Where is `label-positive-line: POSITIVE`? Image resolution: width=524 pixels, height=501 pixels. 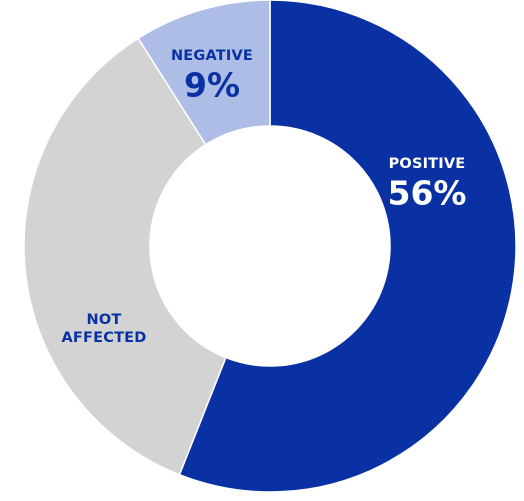 label-positive-line: POSITIVE is located at coordinates (427, 164).